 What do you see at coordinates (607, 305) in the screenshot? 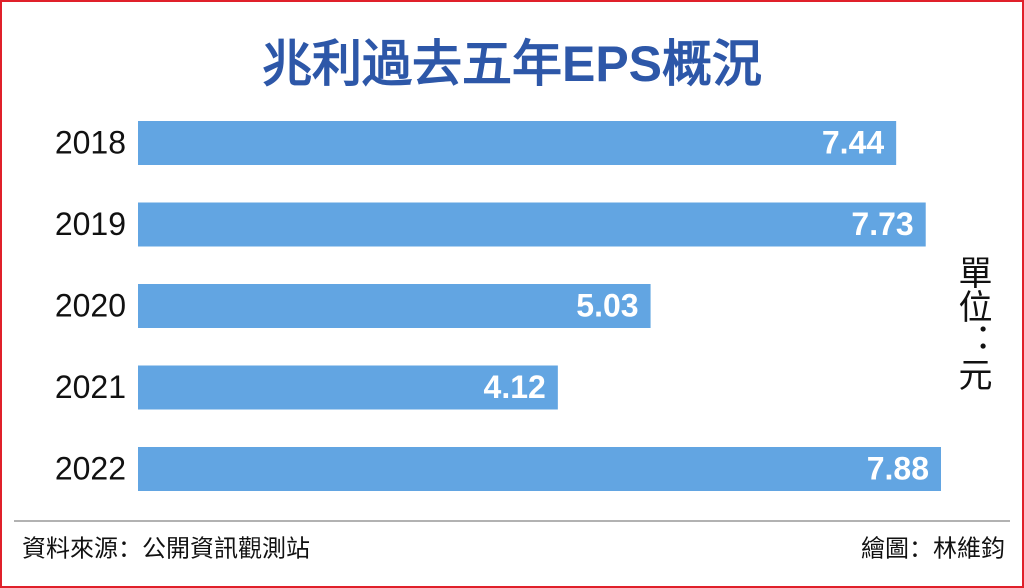
I see `value-label: 5.03` at bounding box center [607, 305].